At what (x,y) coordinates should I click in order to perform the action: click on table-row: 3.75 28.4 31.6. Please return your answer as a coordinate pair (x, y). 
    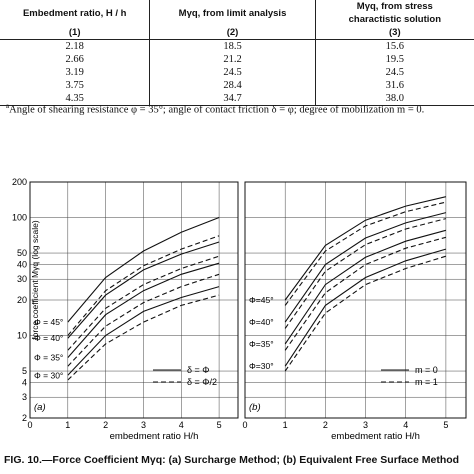
    Looking at the image, I should click on (237, 85).